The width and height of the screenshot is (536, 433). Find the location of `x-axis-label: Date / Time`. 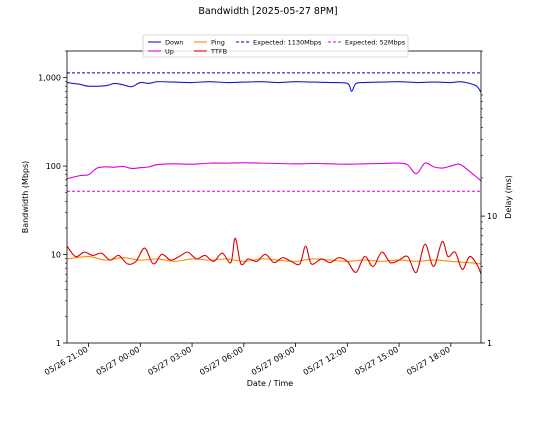

x-axis-label: Date / Time is located at coordinates (270, 383).